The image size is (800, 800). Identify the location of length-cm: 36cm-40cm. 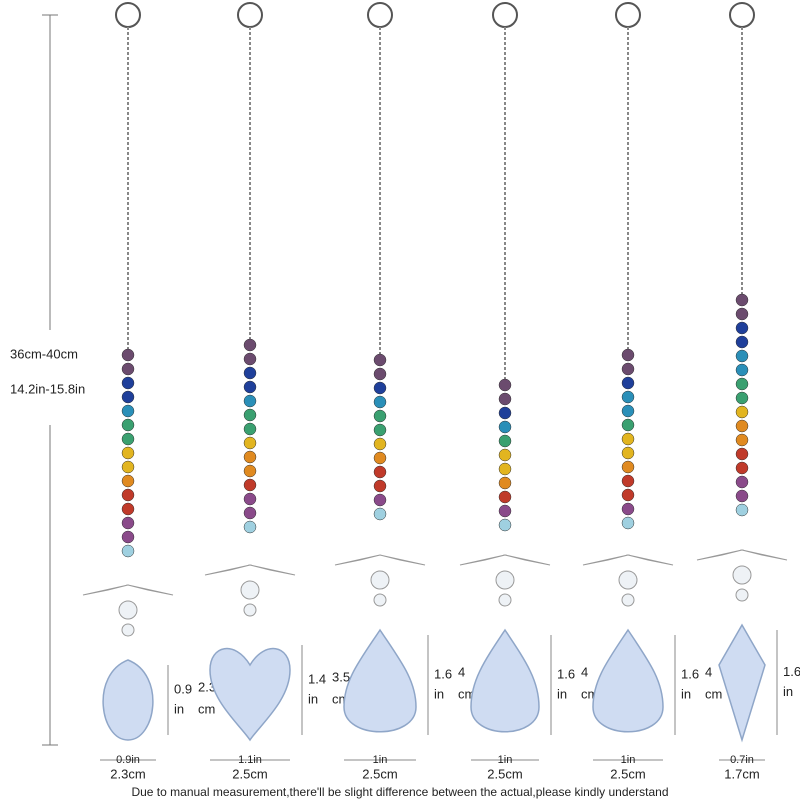
(44, 353).